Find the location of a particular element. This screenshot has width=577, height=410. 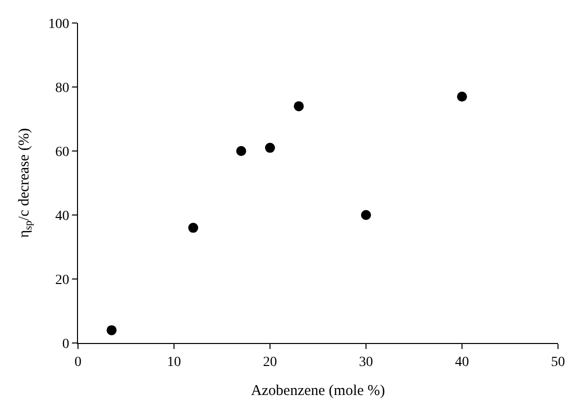

y-tick-label: 0 is located at coordinates (66, 344).